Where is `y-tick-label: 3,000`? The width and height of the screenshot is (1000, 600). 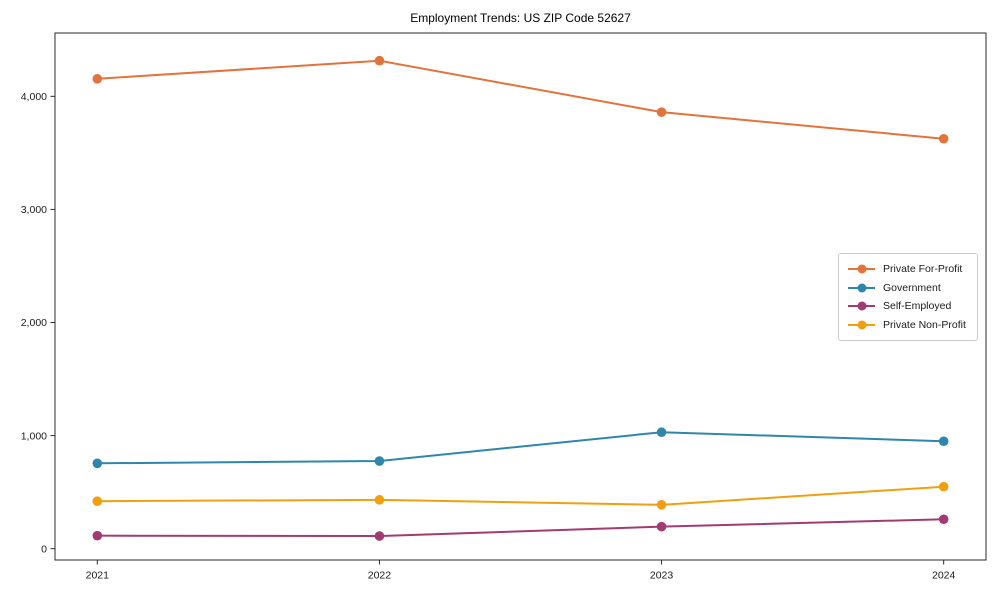 y-tick-label: 3,000 is located at coordinates (34, 210).